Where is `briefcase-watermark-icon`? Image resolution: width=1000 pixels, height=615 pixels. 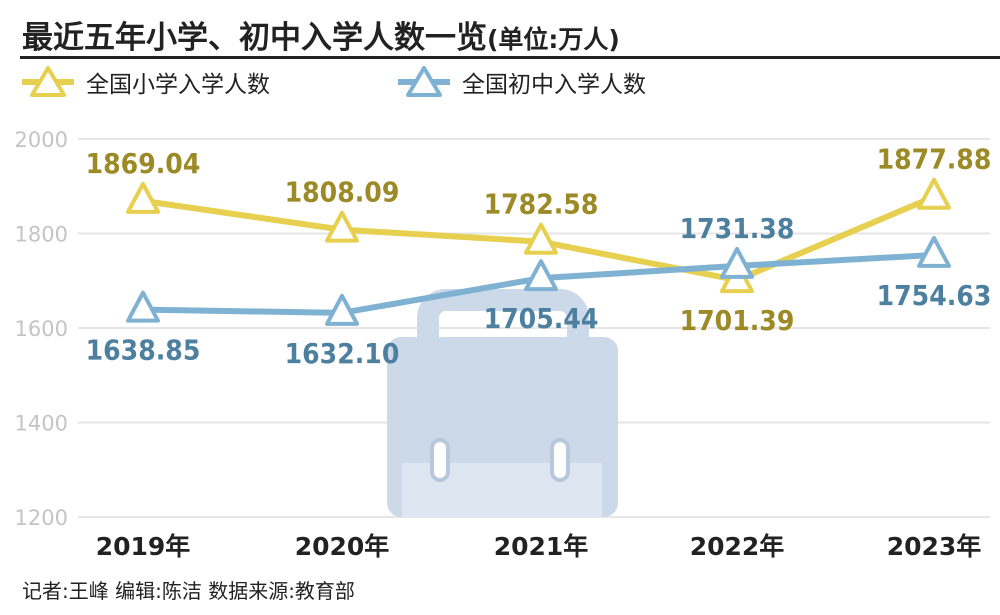 briefcase-watermark-icon is located at coordinates (502, 403).